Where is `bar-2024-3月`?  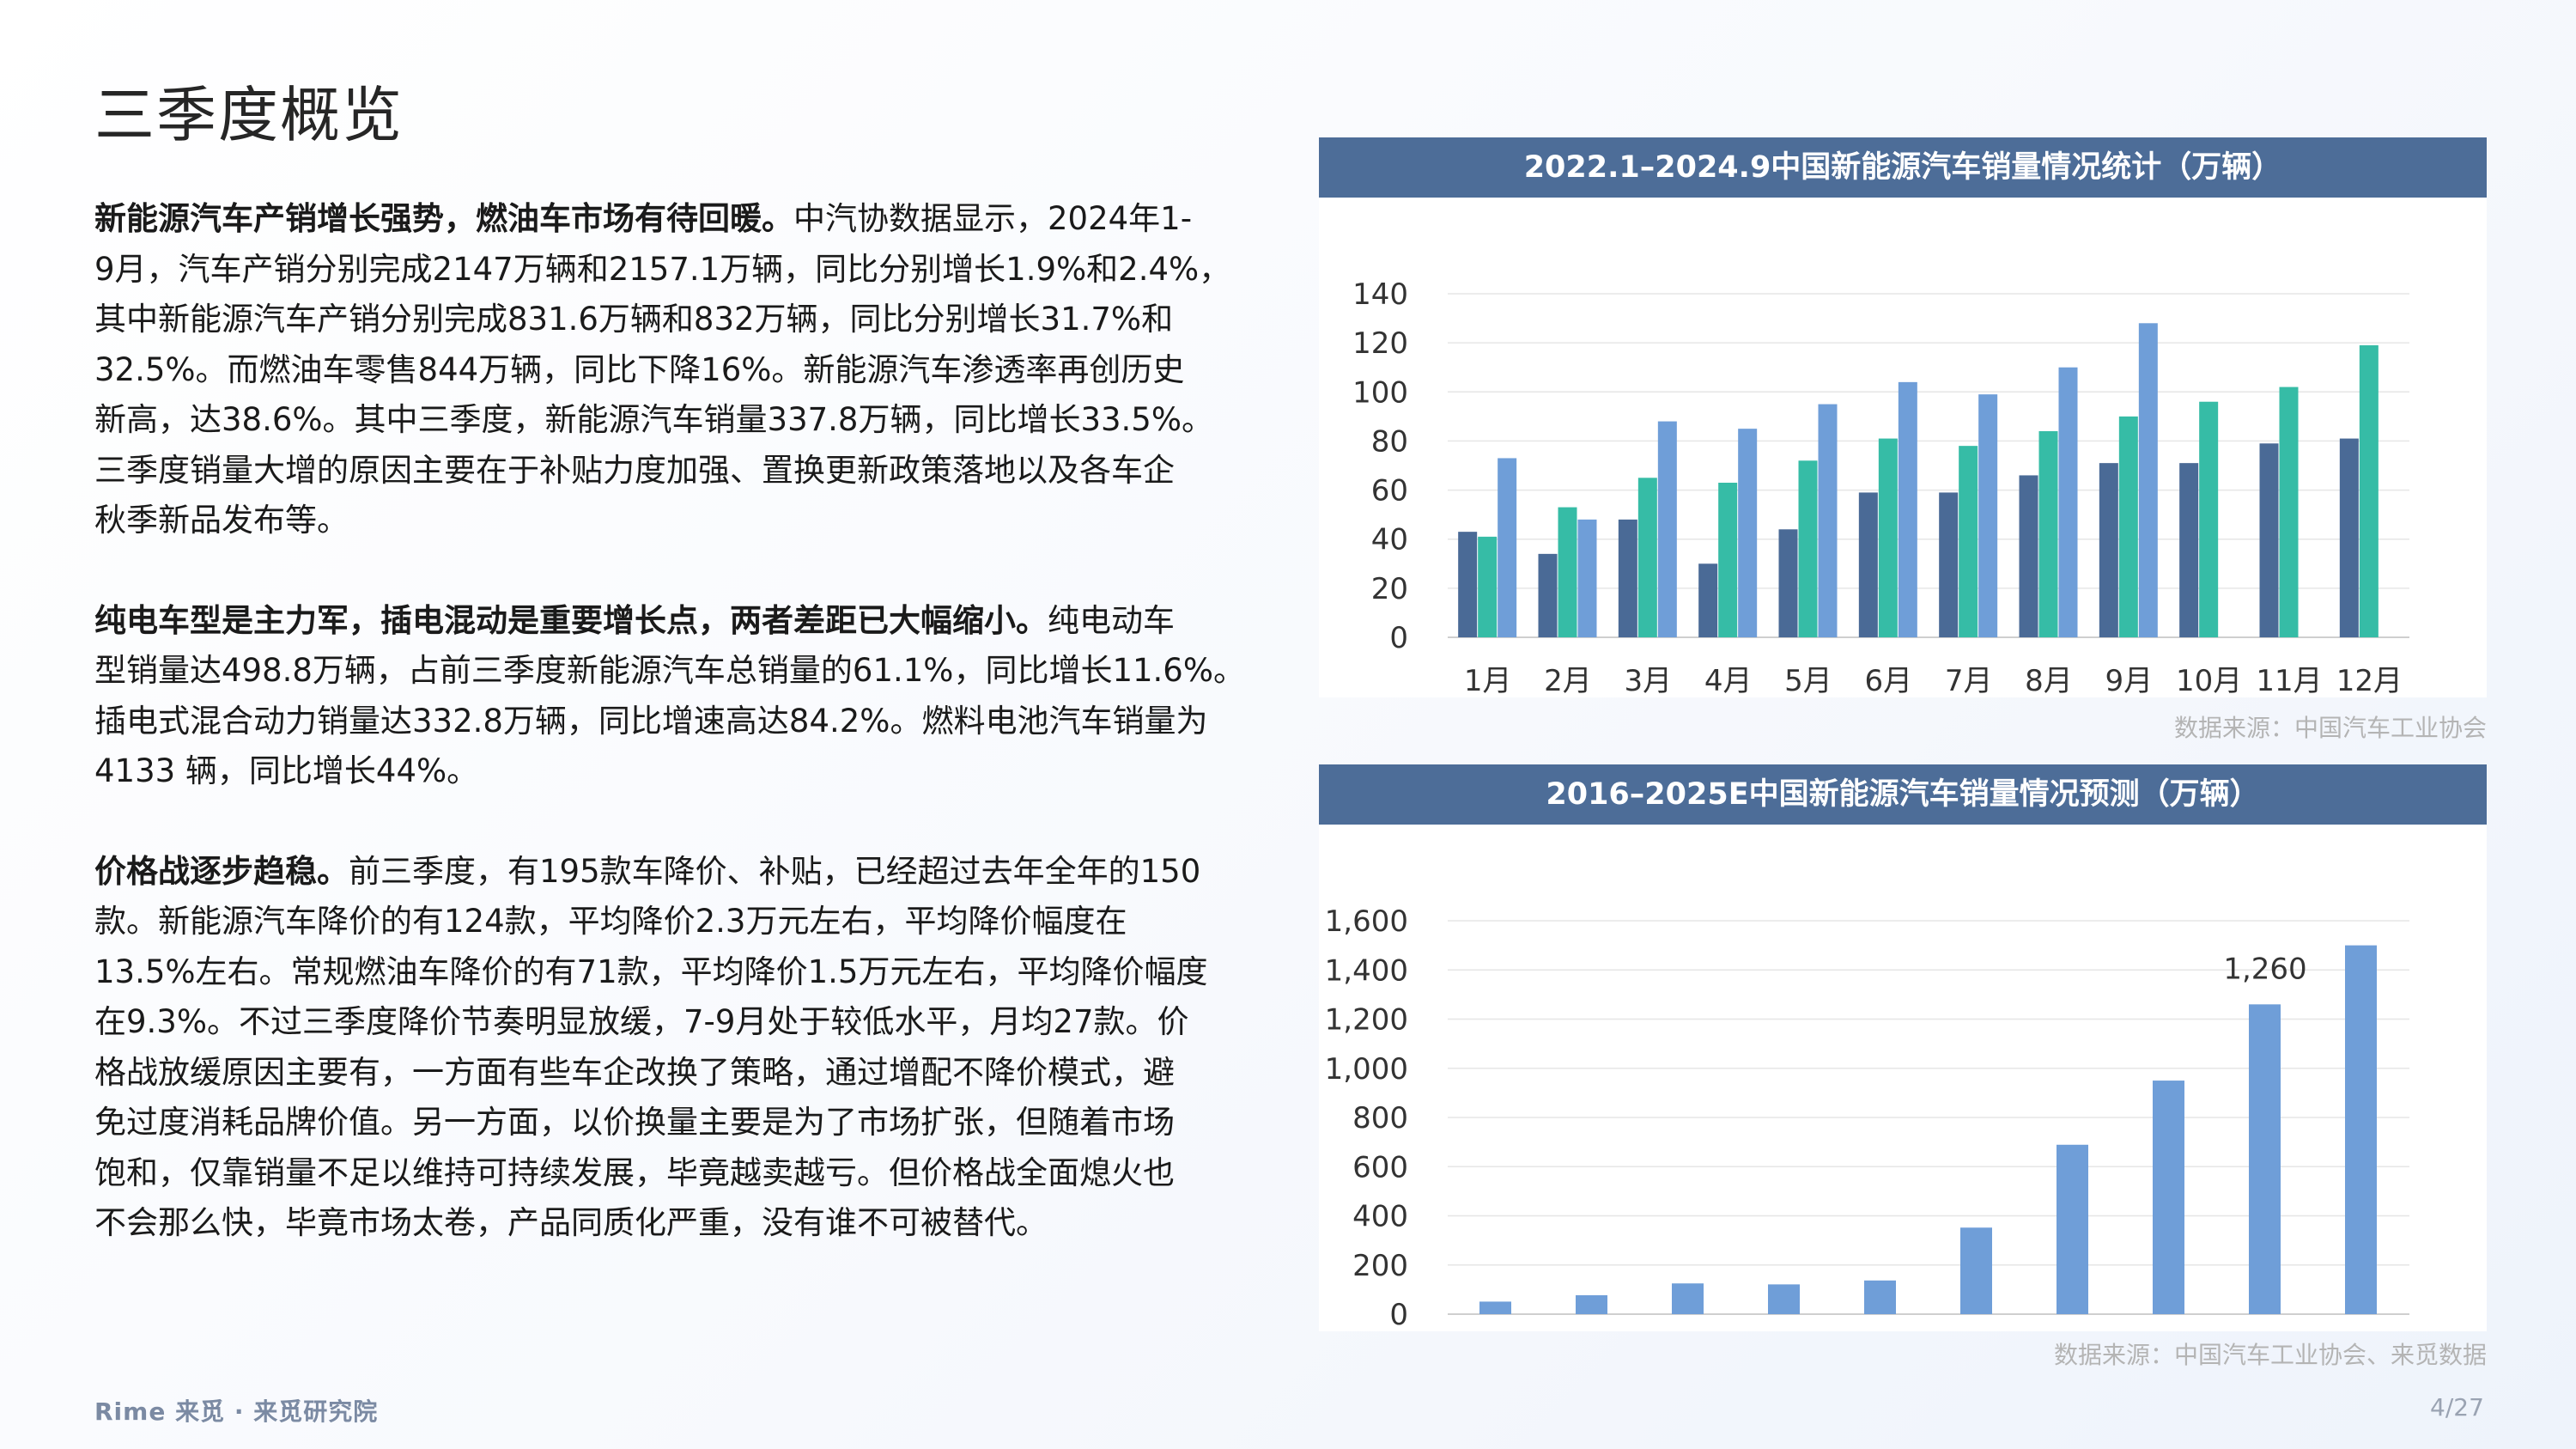 bar-2024-3月 is located at coordinates (1667, 529).